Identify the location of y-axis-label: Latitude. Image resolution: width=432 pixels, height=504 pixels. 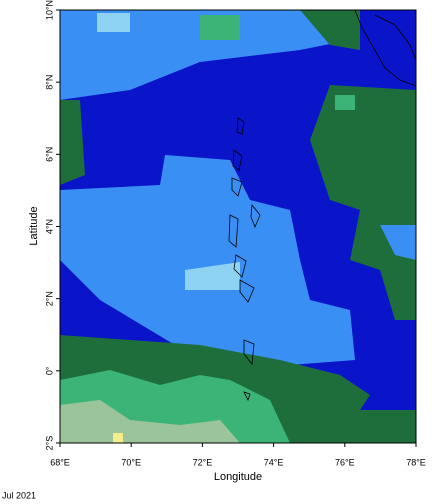
(34, 225).